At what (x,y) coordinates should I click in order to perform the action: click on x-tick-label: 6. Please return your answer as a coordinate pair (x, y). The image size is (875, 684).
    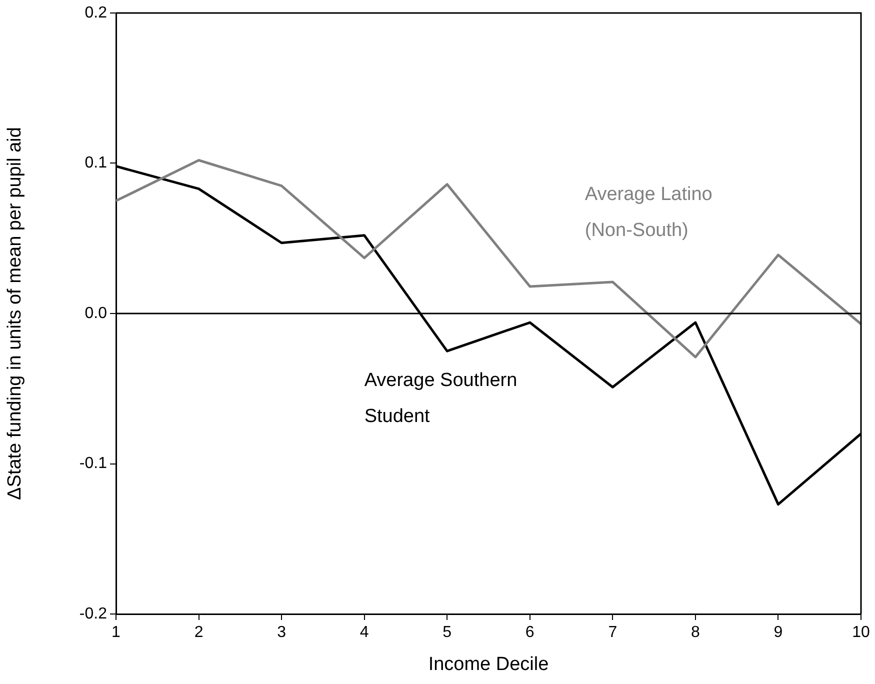
    Looking at the image, I should click on (529, 633).